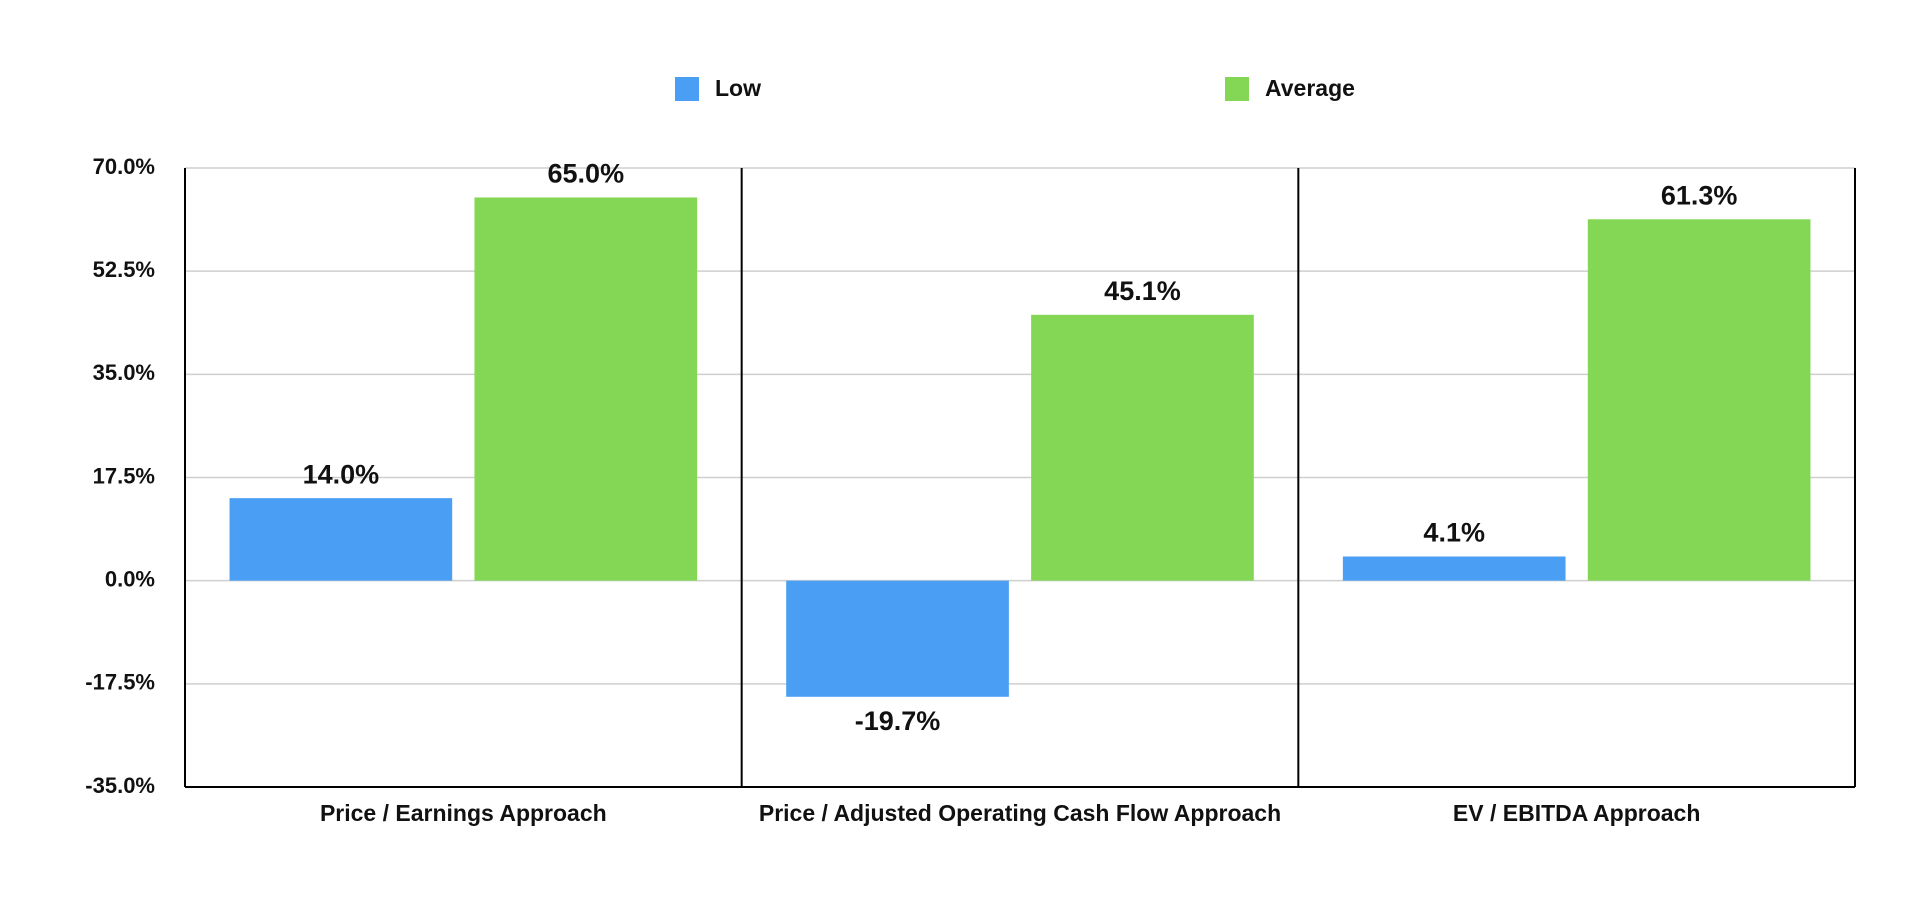 Image resolution: width=1922 pixels, height=914 pixels. I want to click on y-tick-label: 0.0%, so click(130, 578).